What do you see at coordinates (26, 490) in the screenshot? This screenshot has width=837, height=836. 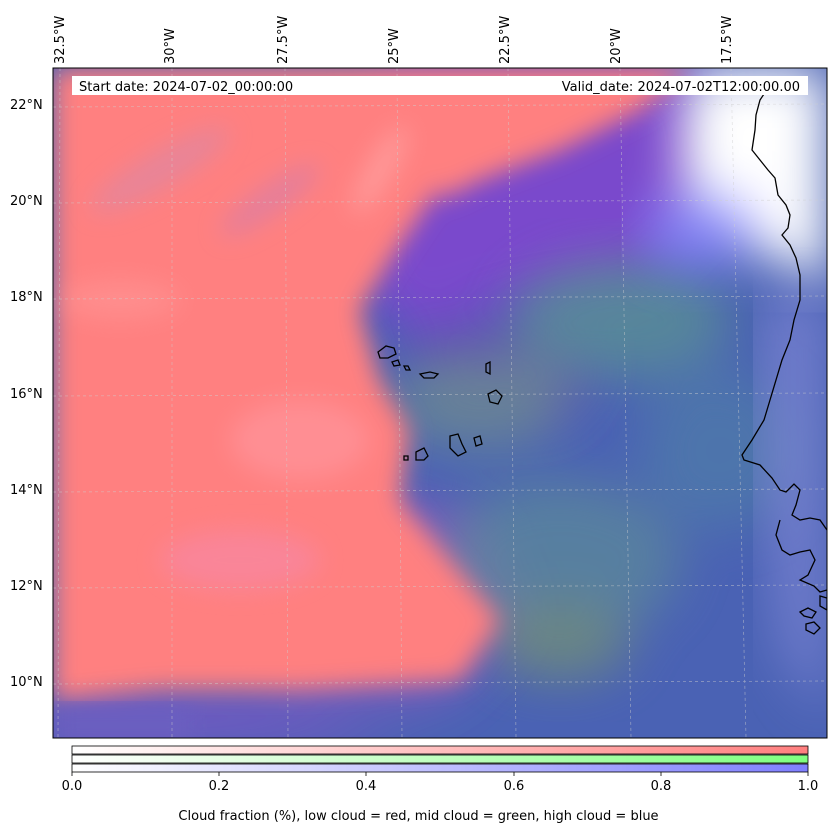 I see `lat-label-14n: 14°N` at bounding box center [26, 490].